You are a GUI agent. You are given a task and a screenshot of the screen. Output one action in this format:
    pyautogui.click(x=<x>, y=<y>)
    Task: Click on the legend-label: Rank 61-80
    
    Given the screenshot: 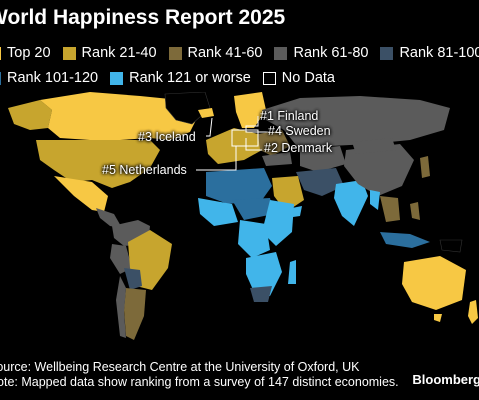 What is the action you would take?
    pyautogui.click(x=331, y=53)
    